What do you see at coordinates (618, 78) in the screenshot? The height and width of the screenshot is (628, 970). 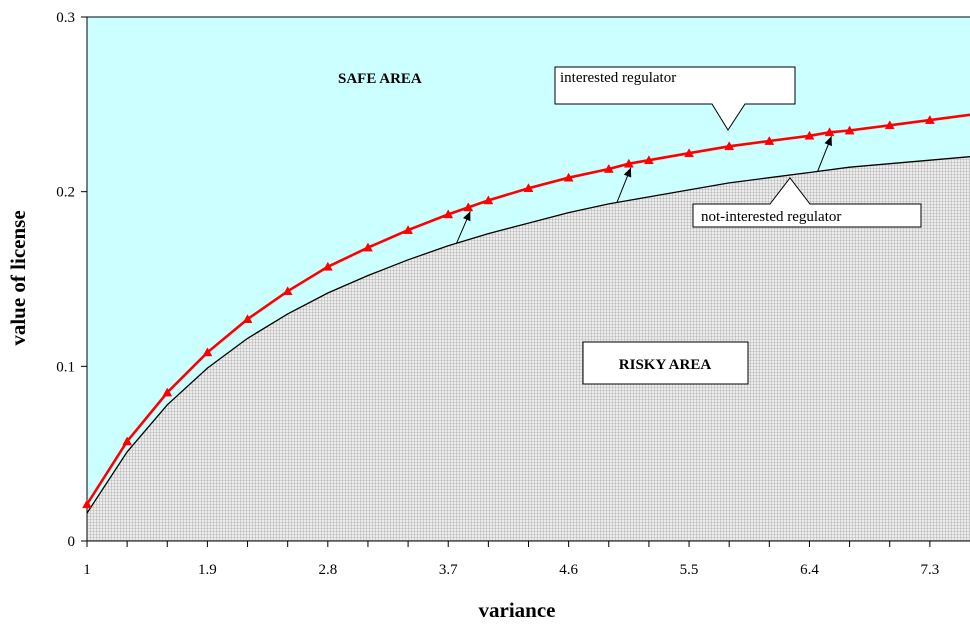 I see `interested-callout-text: interested regulator` at bounding box center [618, 78].